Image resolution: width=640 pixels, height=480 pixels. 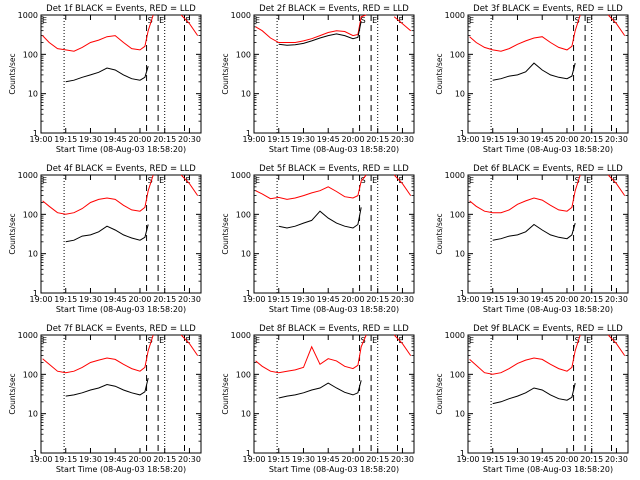 I want to click on chart-title: Det 5f BLACK = Events, RED = LLD, so click(x=334, y=169).